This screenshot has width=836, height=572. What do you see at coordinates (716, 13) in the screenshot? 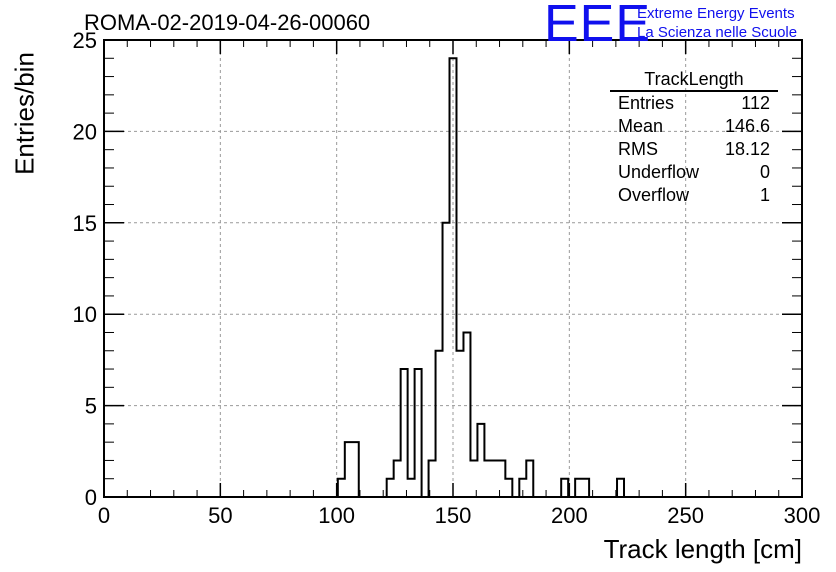
I see `logo-caption-line1: Extreme Energy Events` at bounding box center [716, 13].